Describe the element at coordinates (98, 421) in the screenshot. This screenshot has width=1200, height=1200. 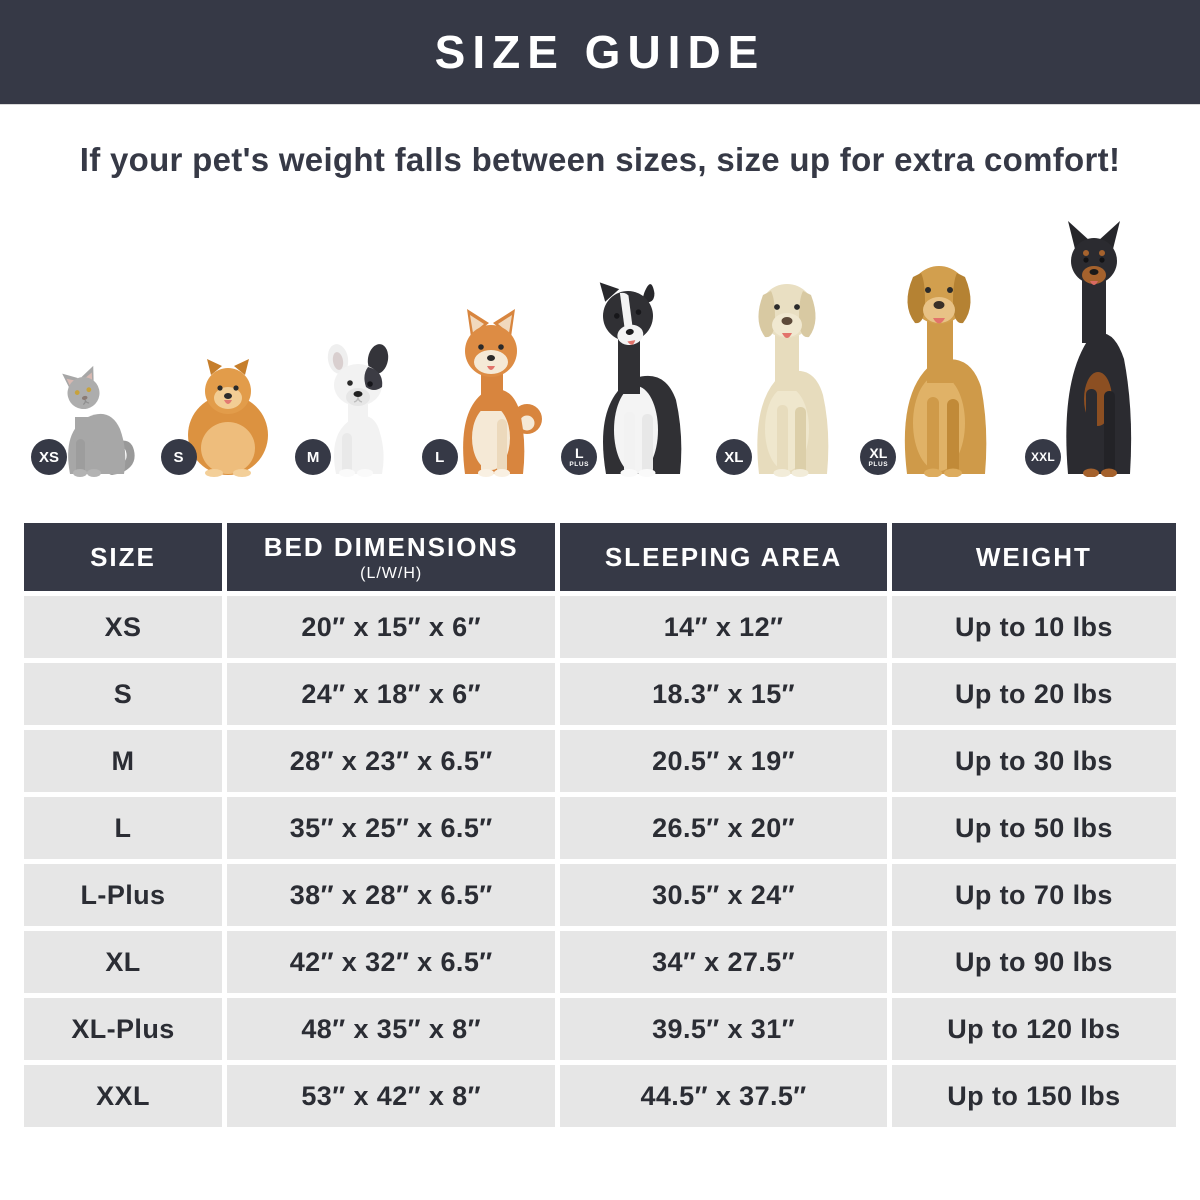
I see `cat-icon` at that location.